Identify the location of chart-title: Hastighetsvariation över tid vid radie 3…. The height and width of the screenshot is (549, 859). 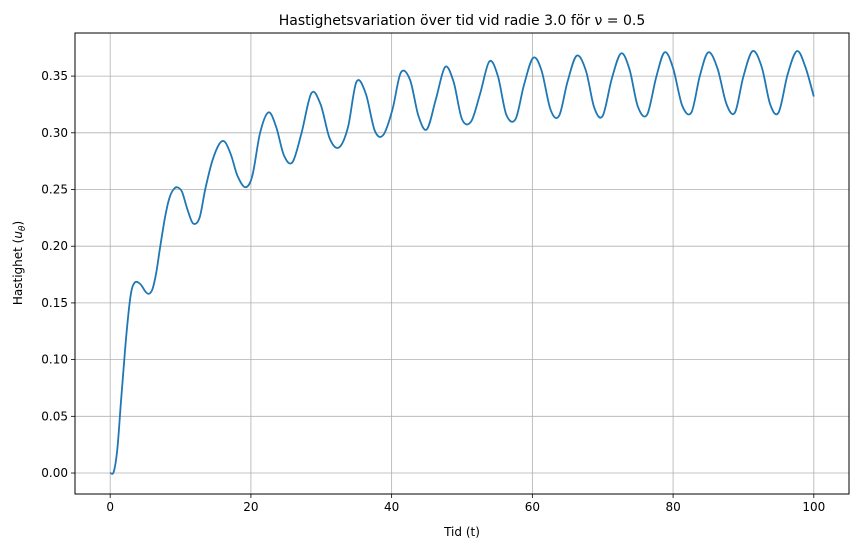
(462, 21).